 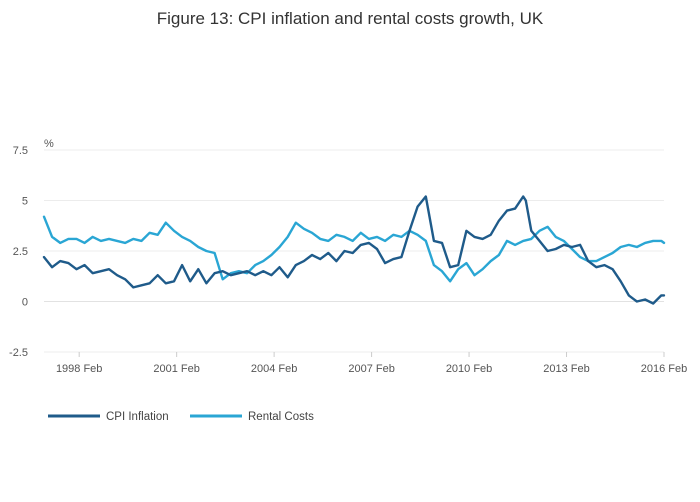 I want to click on x-tick-label: 2004 Feb, so click(x=274, y=369).